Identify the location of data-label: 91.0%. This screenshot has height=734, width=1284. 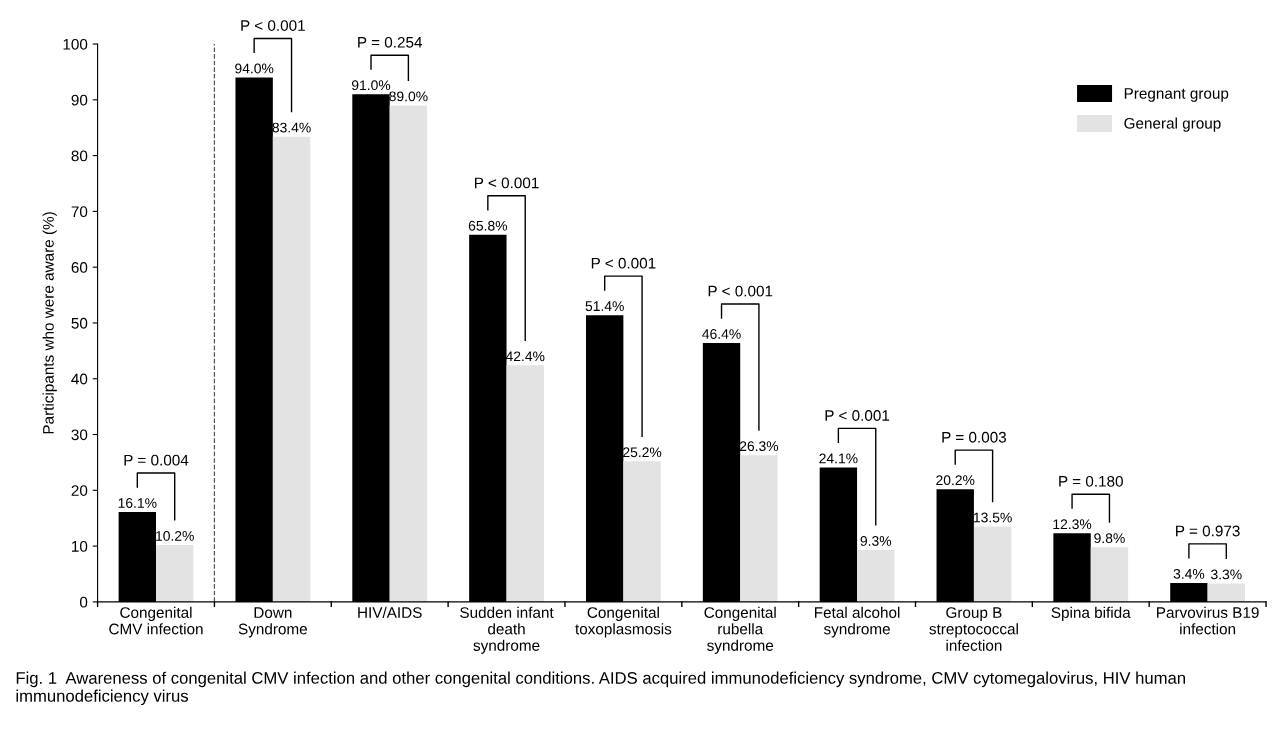
(371, 85).